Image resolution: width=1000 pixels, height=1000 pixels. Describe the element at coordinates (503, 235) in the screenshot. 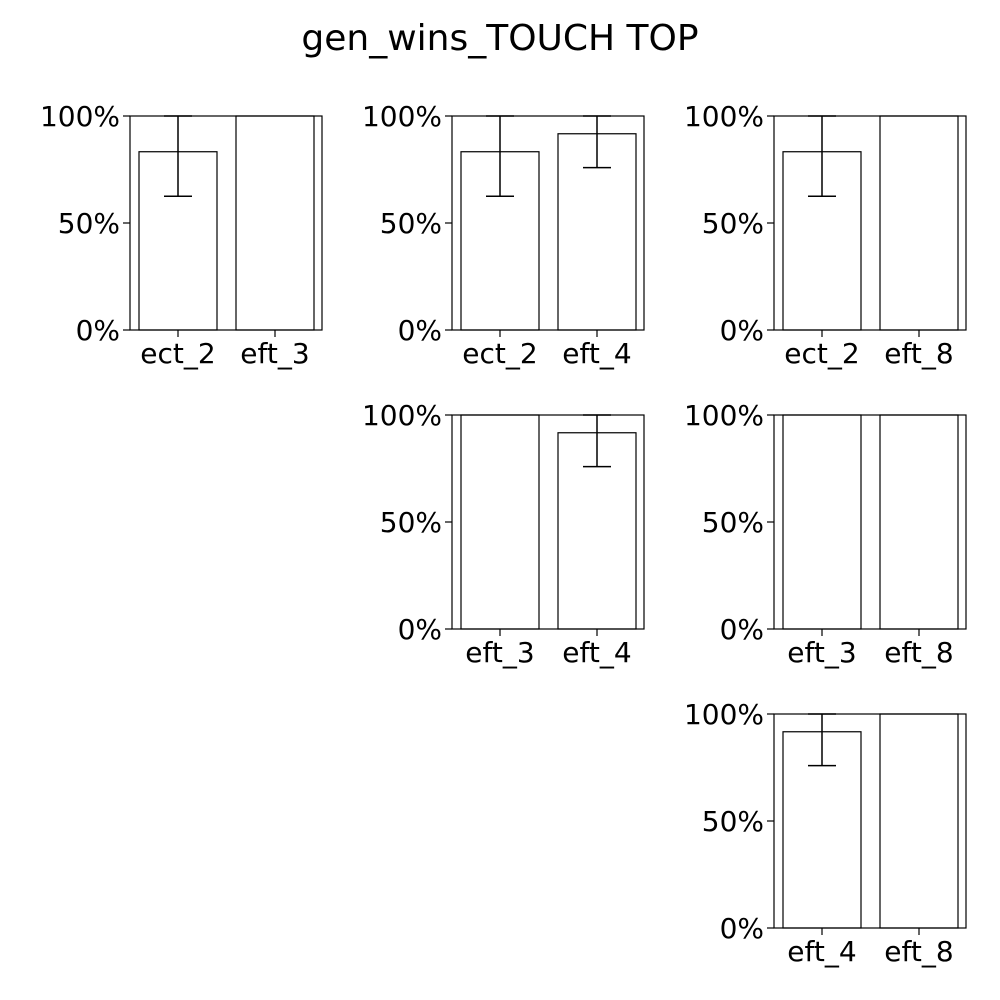

I see `subplot: 0% 50% 100% ect_2 eft_4` at that location.